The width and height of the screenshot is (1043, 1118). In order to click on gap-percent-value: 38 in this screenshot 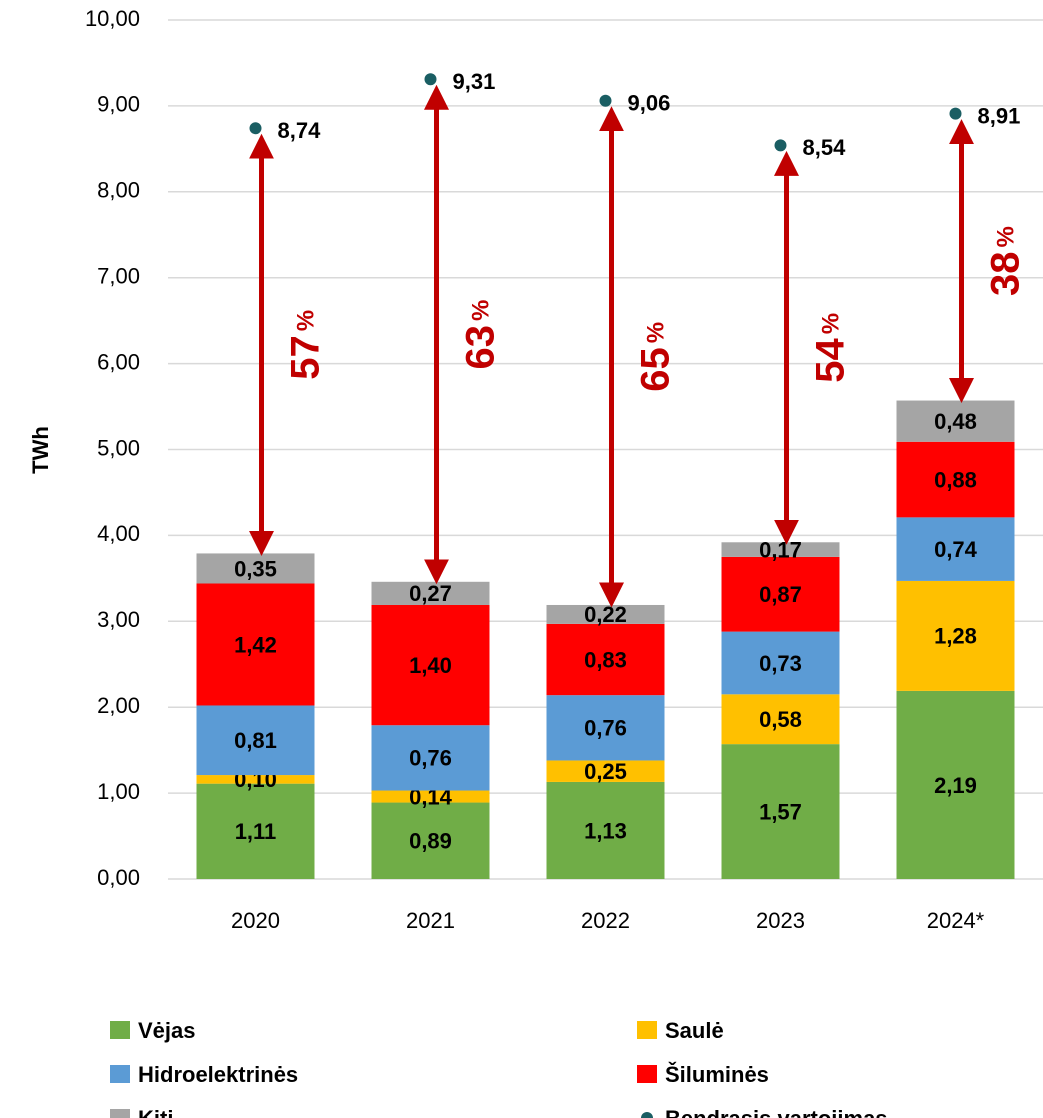, I will do `click(1005, 274)`.